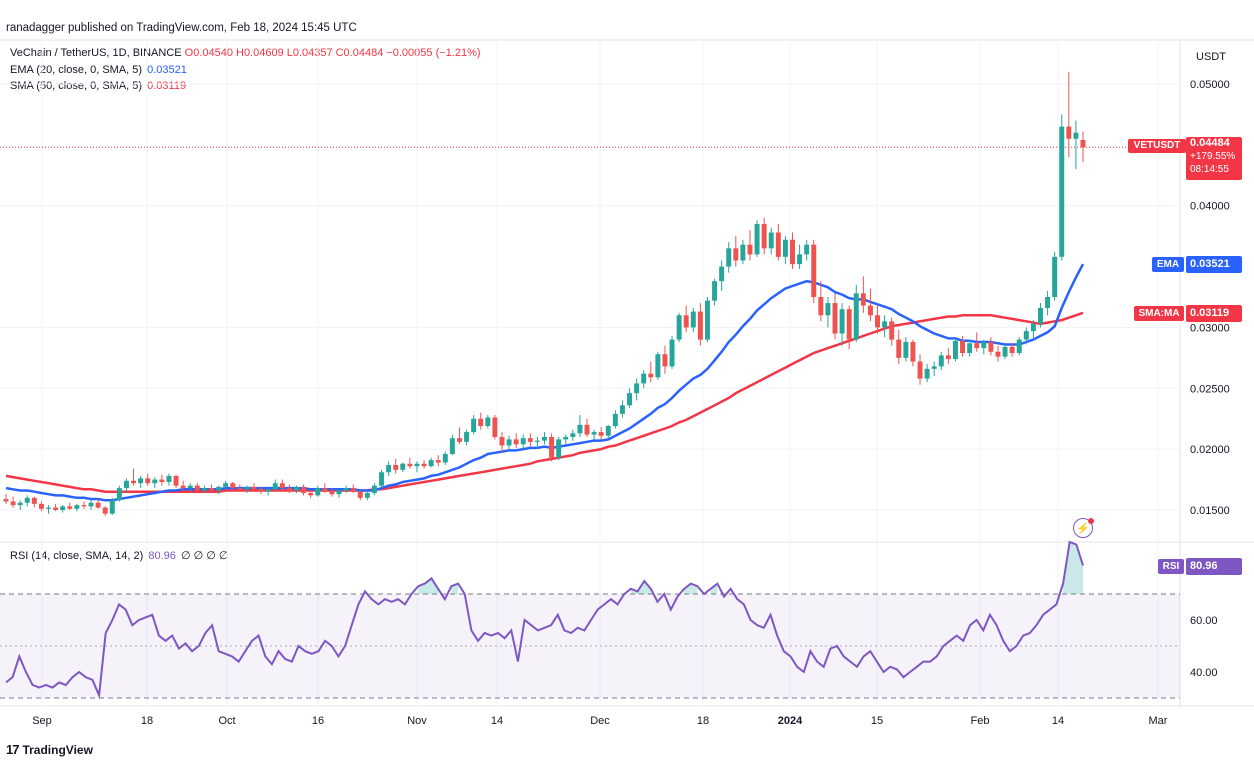 This screenshot has width=1254, height=772. What do you see at coordinates (1210, 328) in the screenshot?
I see `price-tick-label: 0.03000` at bounding box center [1210, 328].